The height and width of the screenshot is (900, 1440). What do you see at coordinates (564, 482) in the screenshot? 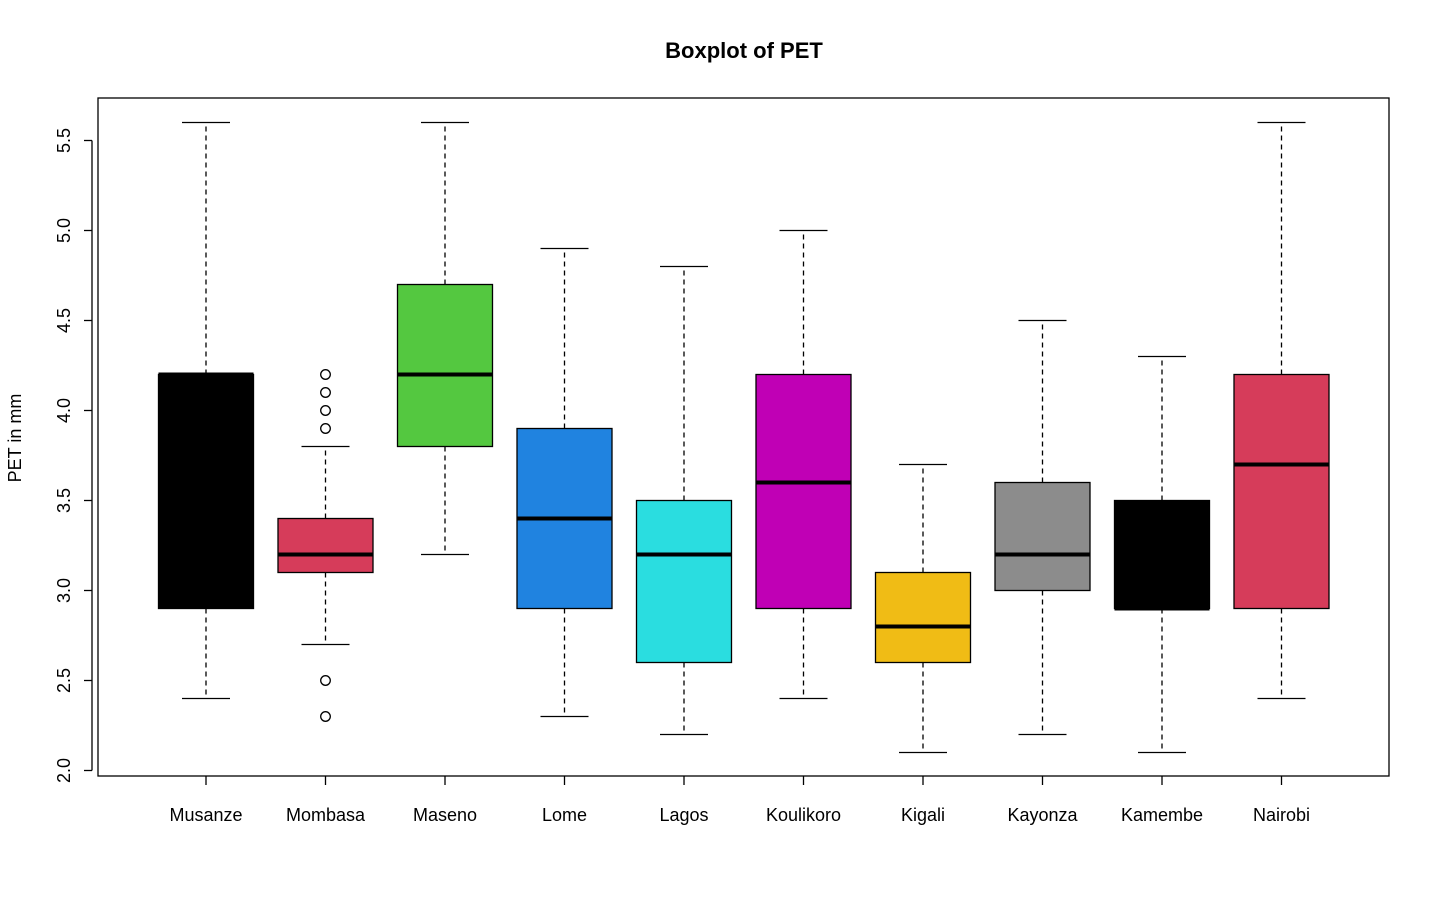
I see `box-lome` at bounding box center [564, 482].